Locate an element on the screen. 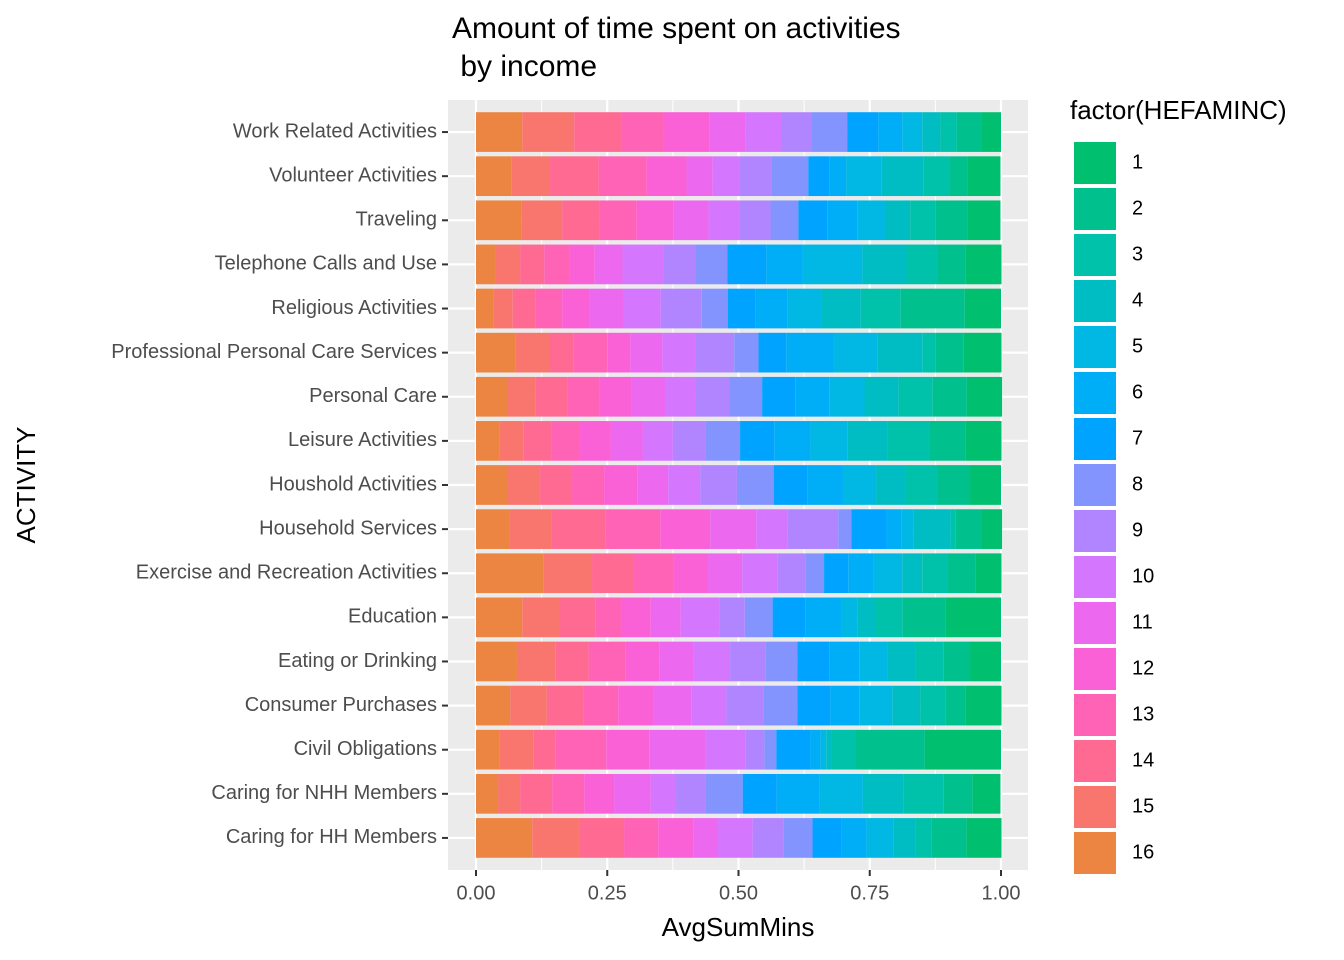 The image size is (1344, 960). legend-label: 2 is located at coordinates (1137, 208).